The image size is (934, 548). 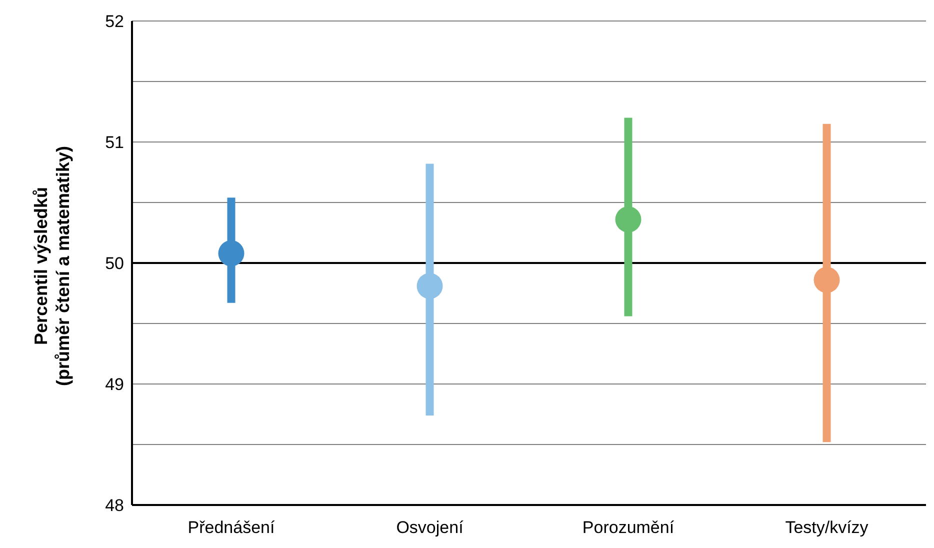 What do you see at coordinates (114, 264) in the screenshot?
I see `y-tick-label: 50` at bounding box center [114, 264].